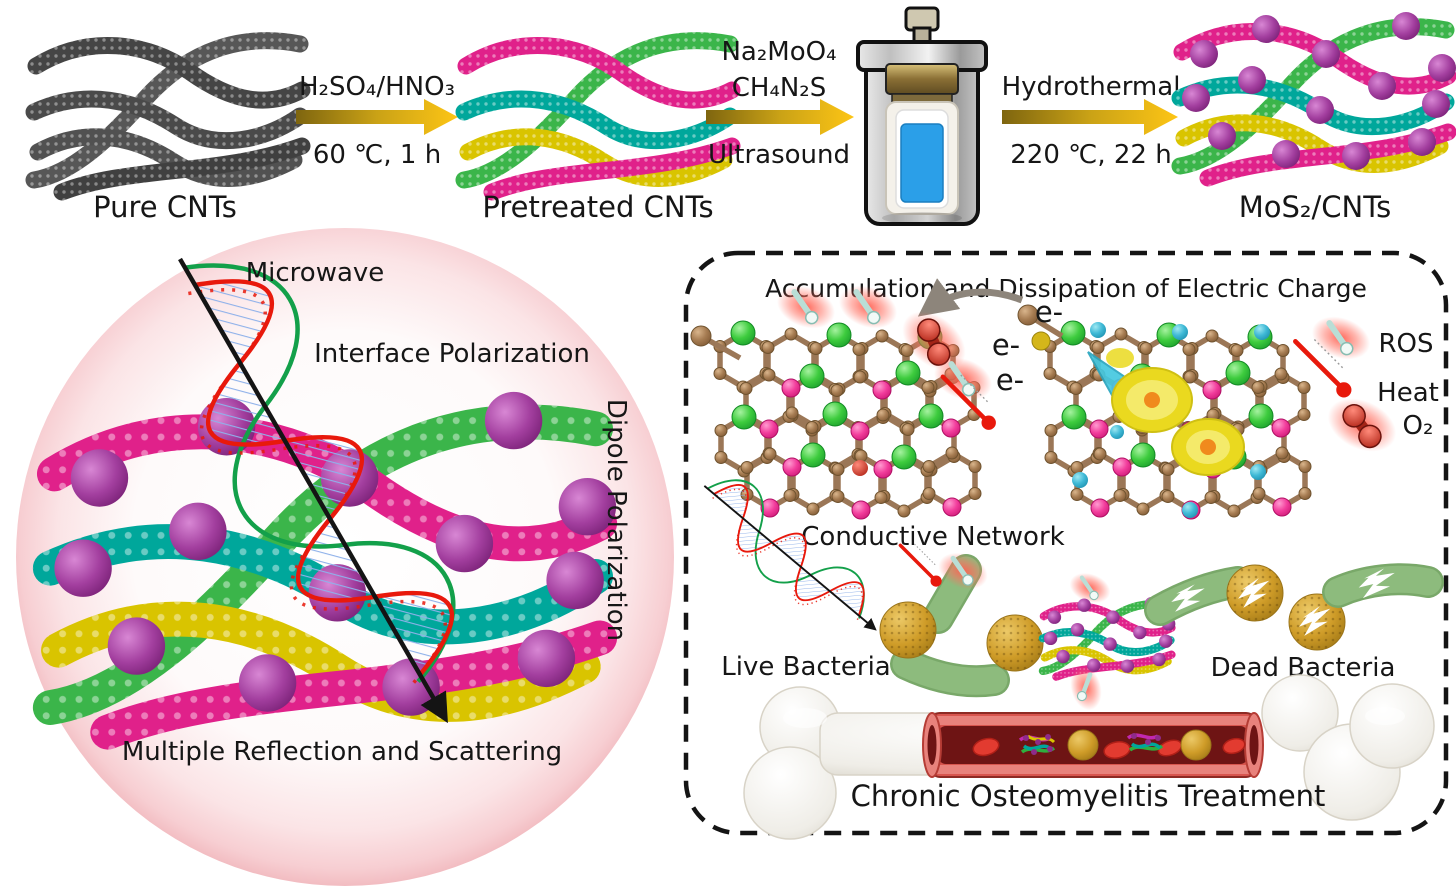  Describe the element at coordinates (779, 88) in the screenshot. I see `step2-reagent2-label: CH₄N₂S` at that location.